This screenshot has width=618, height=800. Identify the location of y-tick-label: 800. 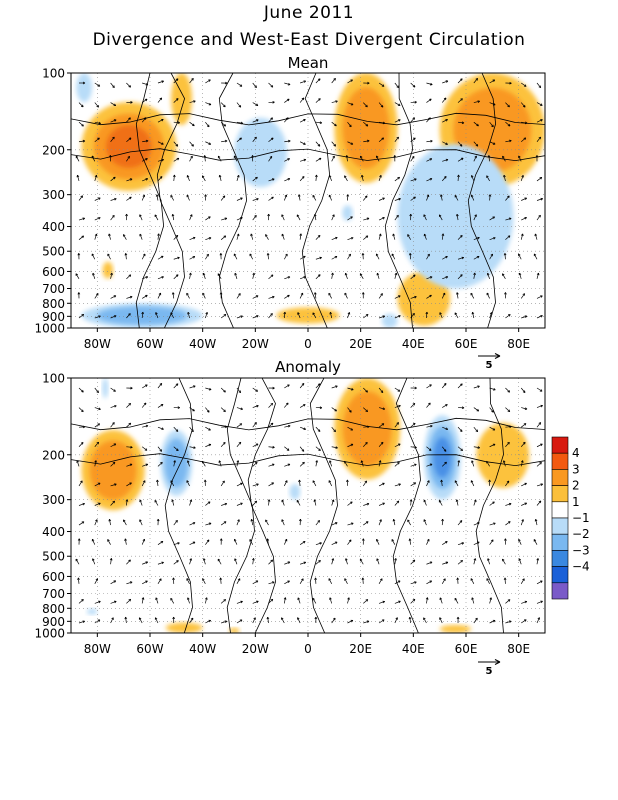
(53, 609).